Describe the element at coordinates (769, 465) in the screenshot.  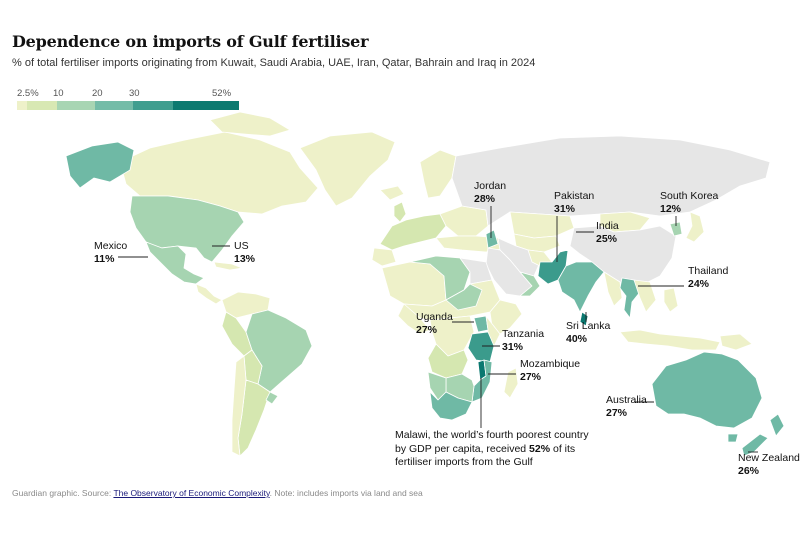
I see `label-new-zealand: New Zealand 26%` at that location.